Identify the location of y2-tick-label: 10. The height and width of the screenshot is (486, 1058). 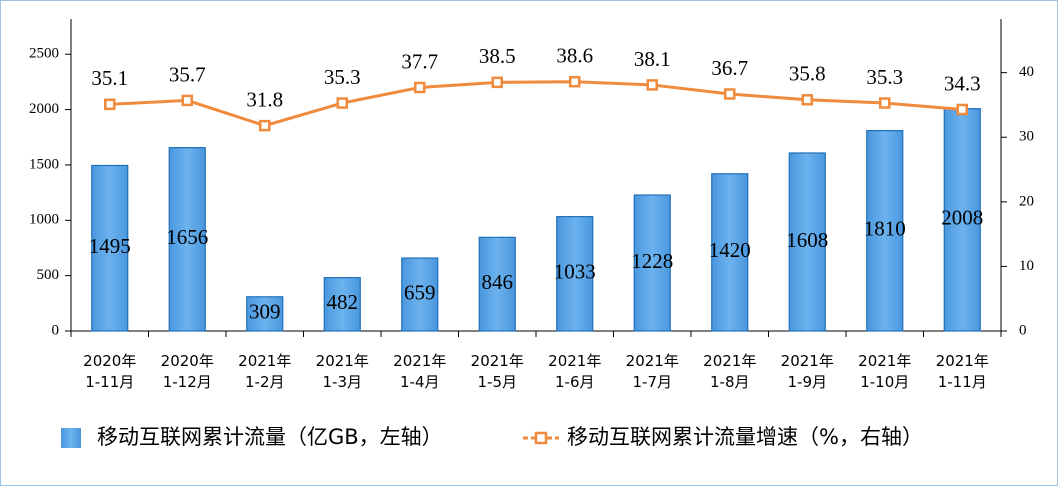
(1026, 266).